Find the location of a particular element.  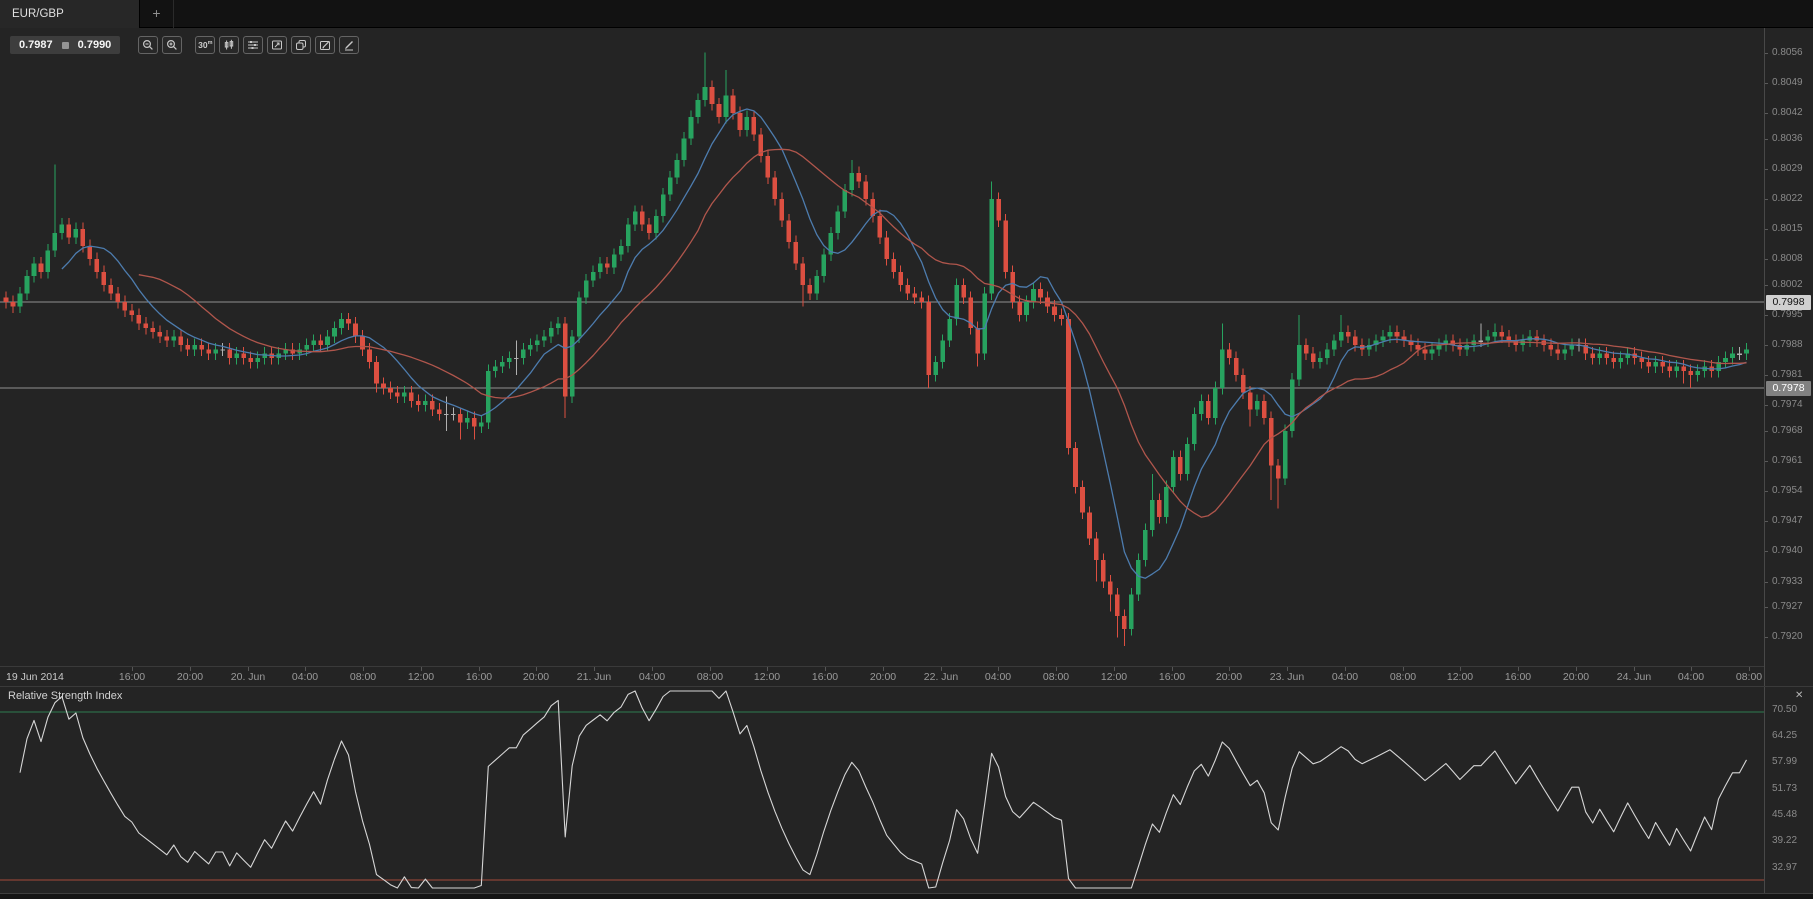

price-tick-label: 0.7920 is located at coordinates (1787, 637).